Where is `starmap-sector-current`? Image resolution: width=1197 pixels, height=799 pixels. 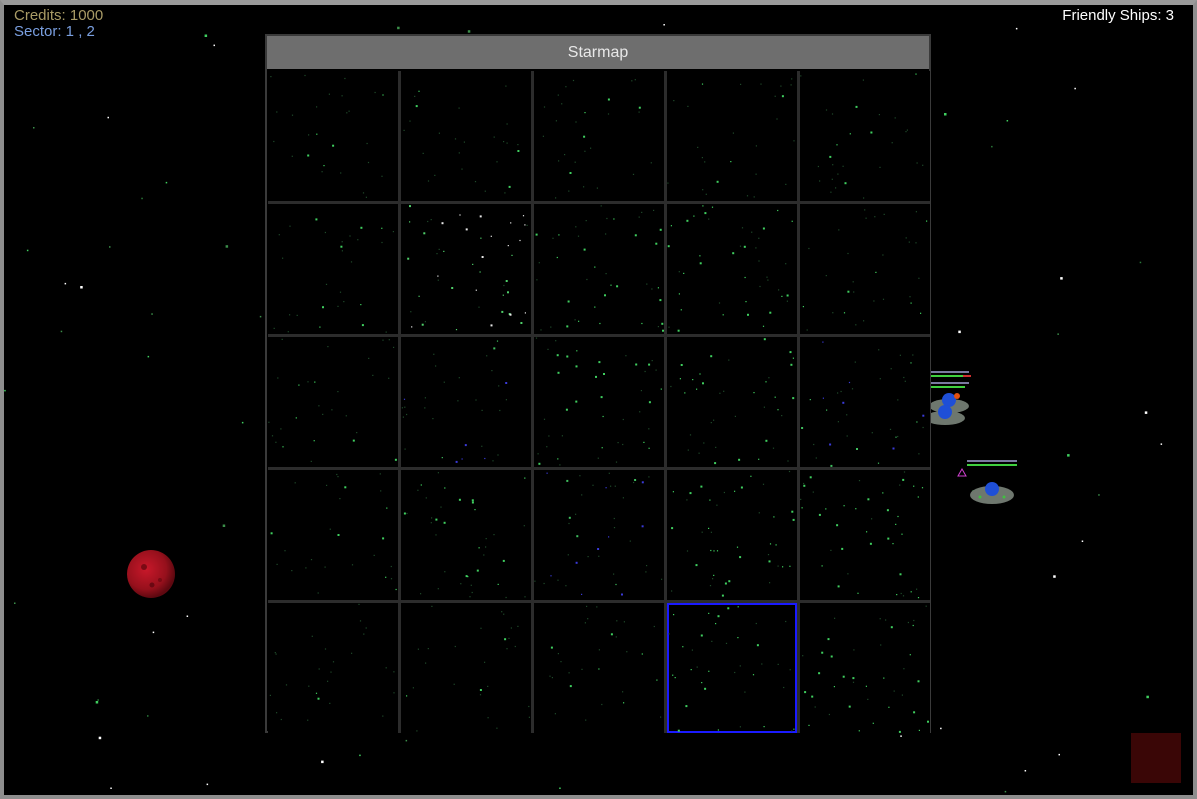 starmap-sector-current is located at coordinates (732, 668).